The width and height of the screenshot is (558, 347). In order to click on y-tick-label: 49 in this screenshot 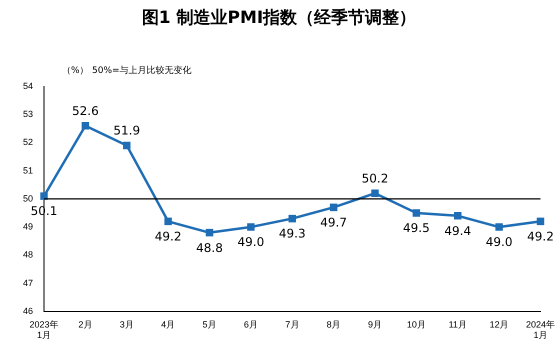, I will do `click(28, 227)`.